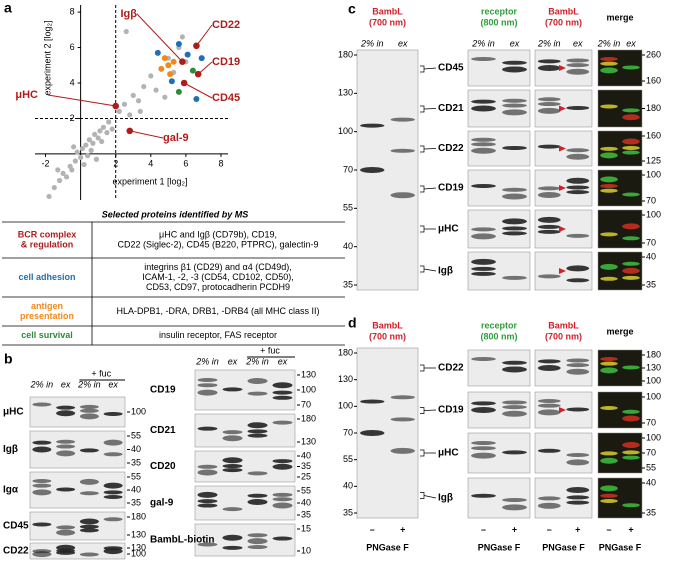 The height and width of the screenshot is (561, 673). I want to click on y-tick-label: 4, so click(72, 82).